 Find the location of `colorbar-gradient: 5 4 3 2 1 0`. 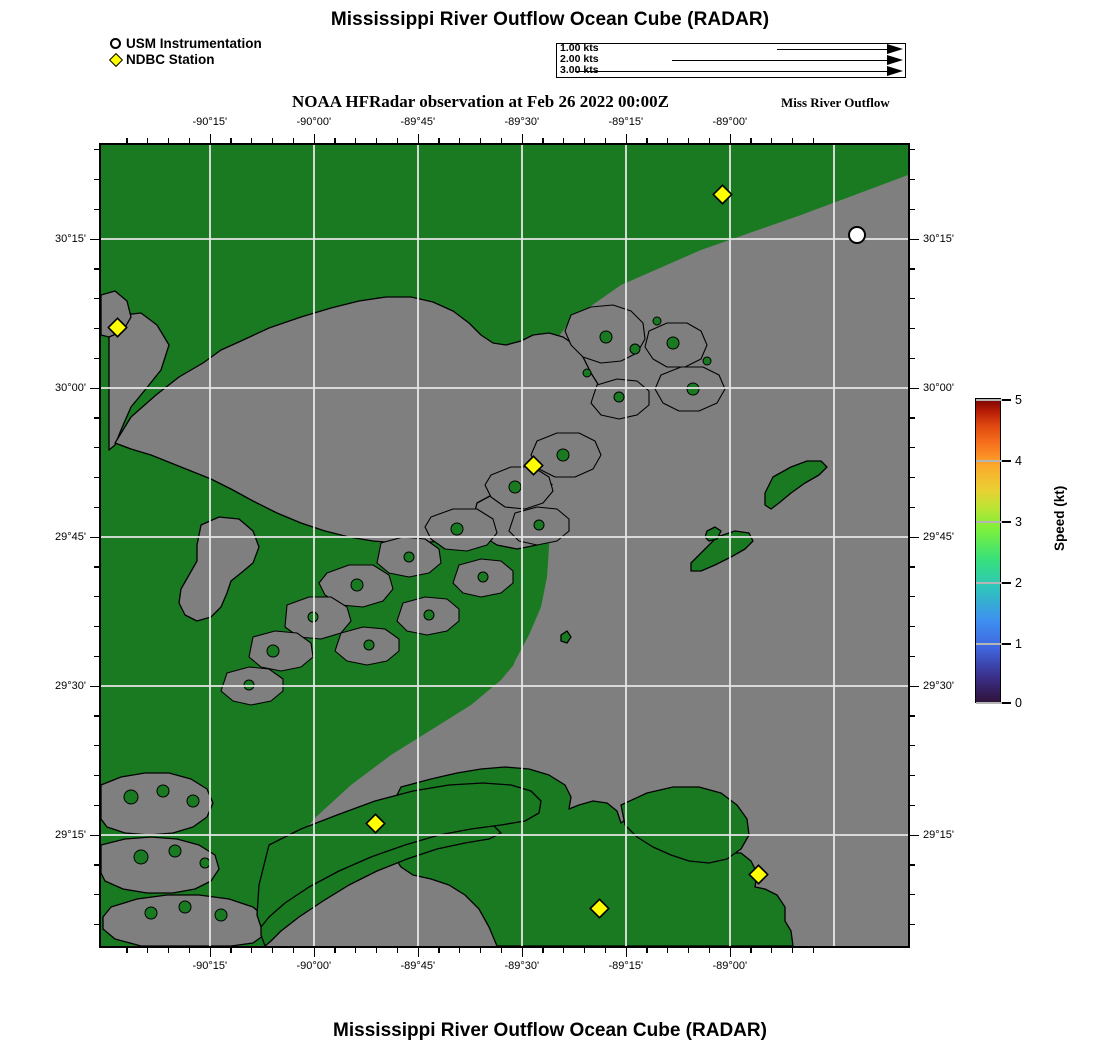

colorbar-gradient: 5 4 3 2 1 0 is located at coordinates (998, 551).